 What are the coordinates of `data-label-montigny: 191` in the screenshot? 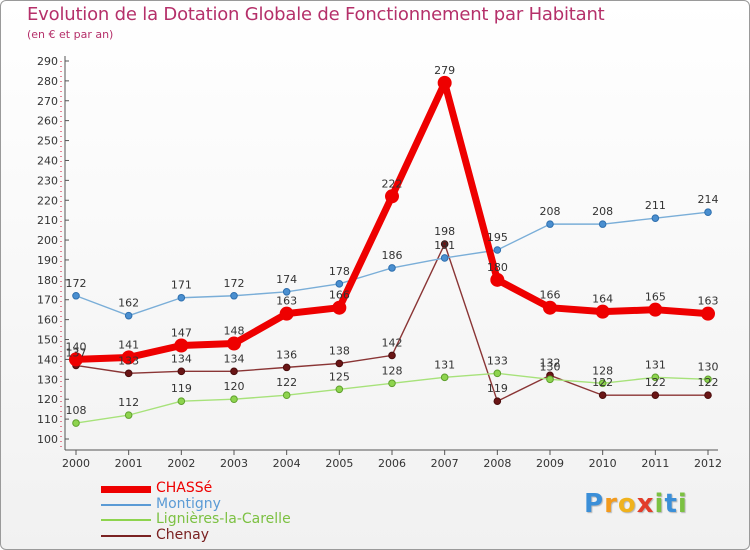 It's located at (444, 245).